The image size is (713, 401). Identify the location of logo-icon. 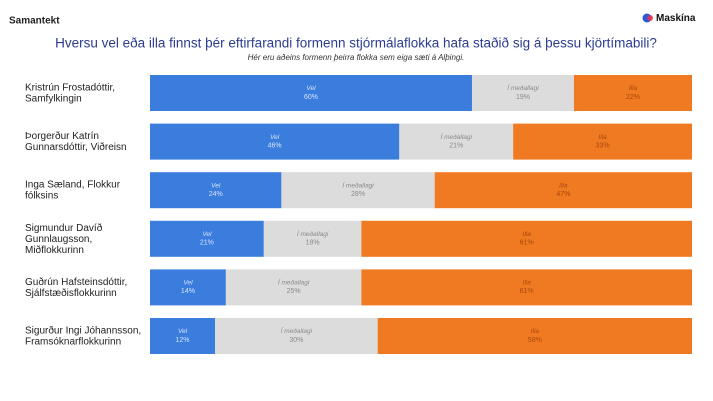
(650, 18).